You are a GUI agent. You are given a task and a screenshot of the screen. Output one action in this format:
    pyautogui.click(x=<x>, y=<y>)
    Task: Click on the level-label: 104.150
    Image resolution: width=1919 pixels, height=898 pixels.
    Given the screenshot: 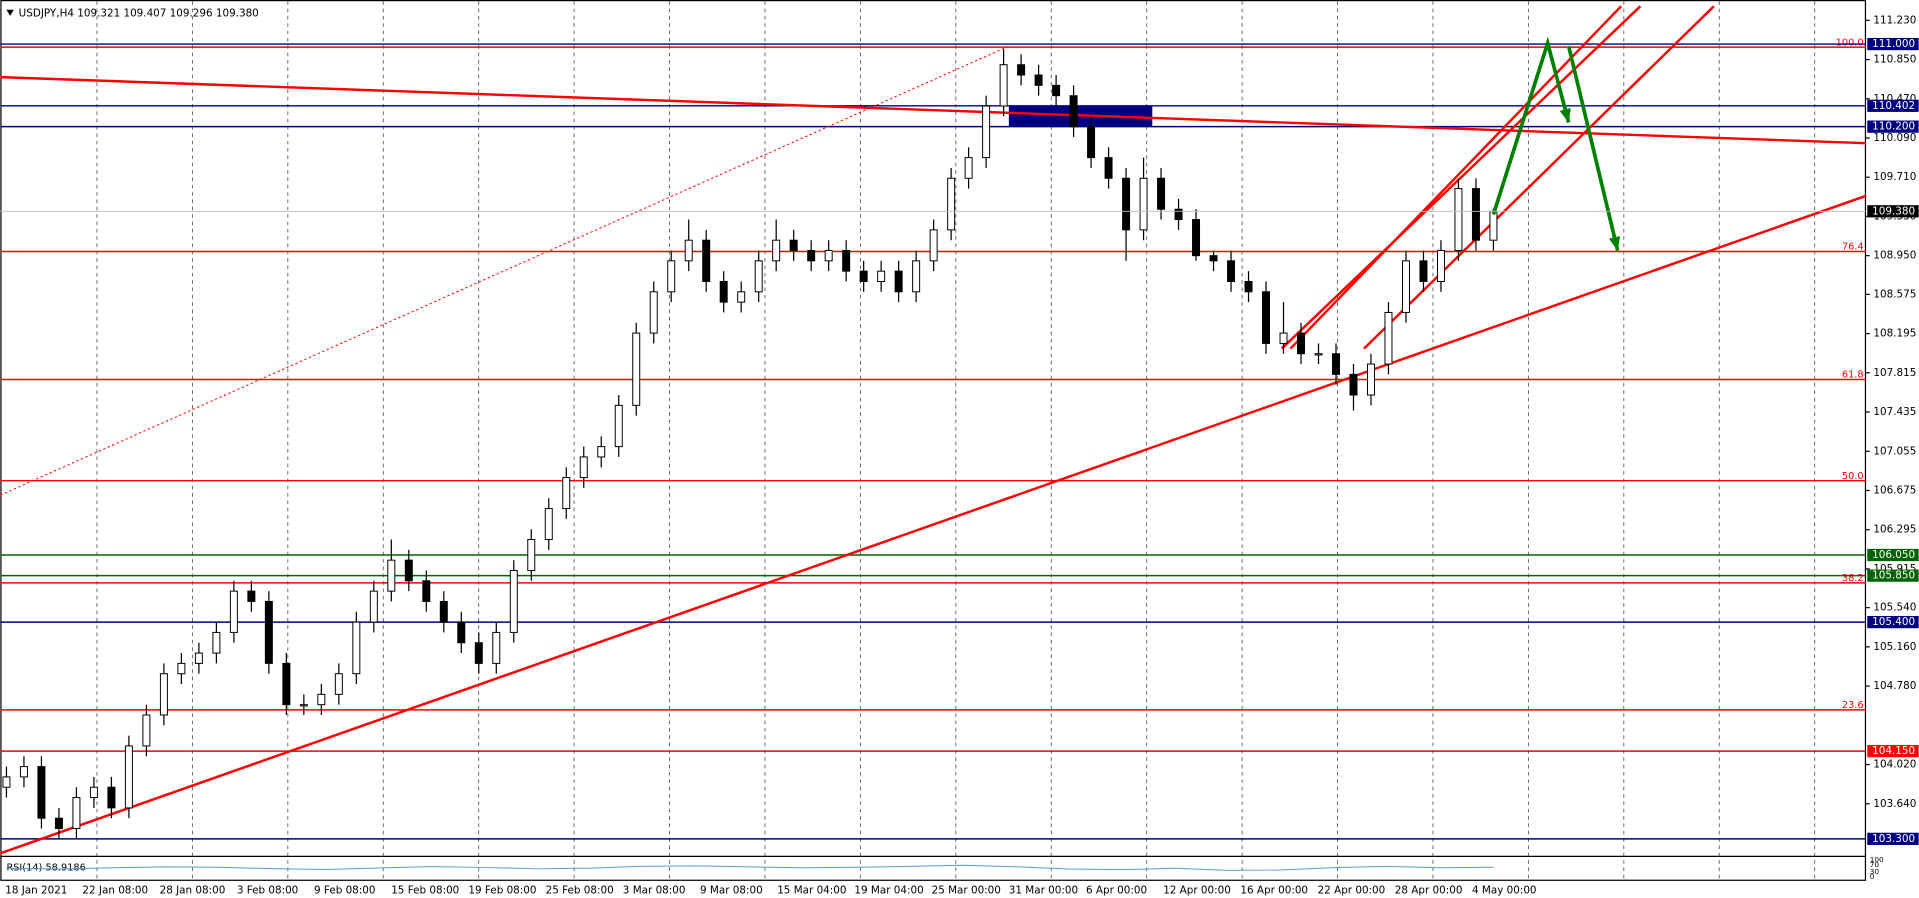 What is the action you would take?
    pyautogui.click(x=1893, y=751)
    